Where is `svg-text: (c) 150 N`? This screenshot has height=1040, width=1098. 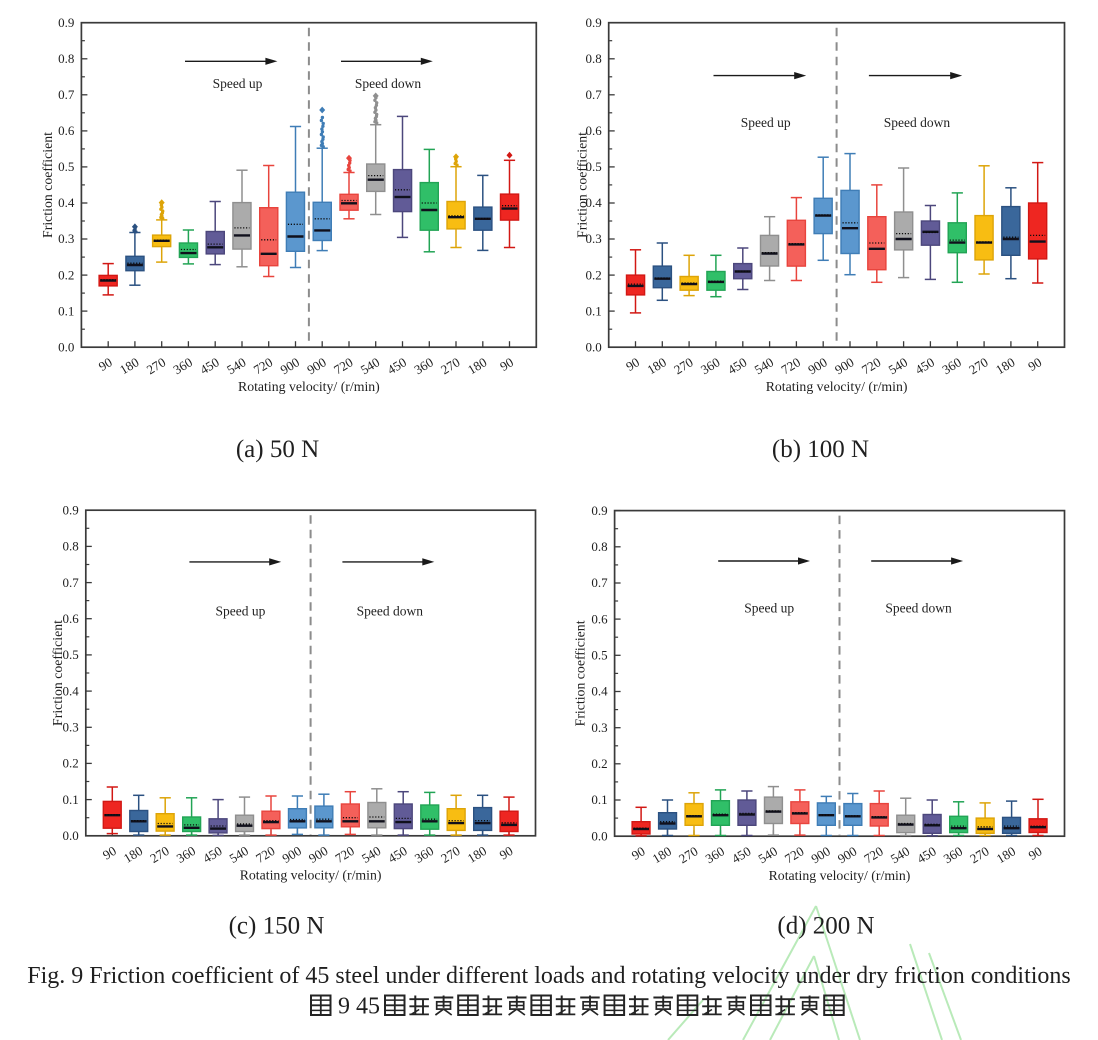
svg-text: (c) 150 N is located at coordinates (277, 926).